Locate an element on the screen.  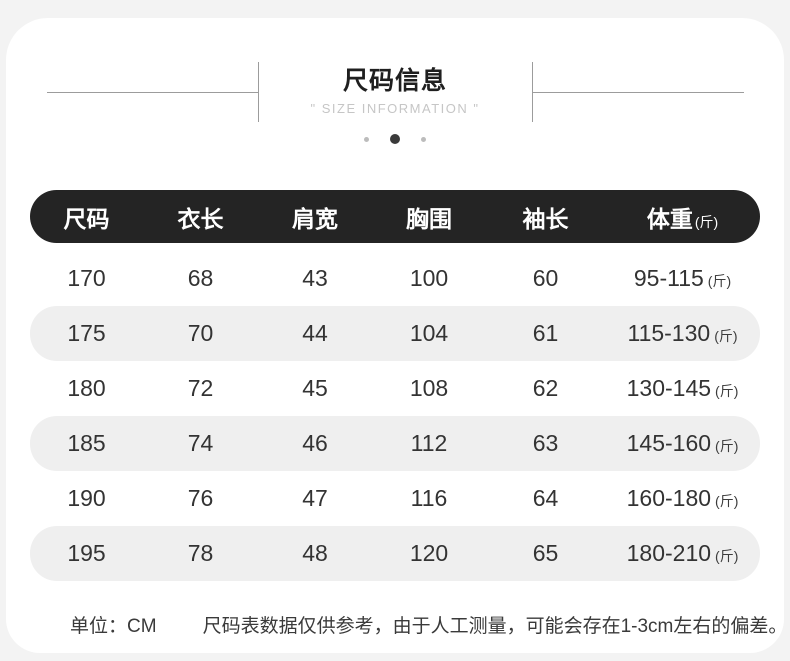
table-row: 195 78 48 120 65 180-210 (斤) is located at coordinates (395, 553).